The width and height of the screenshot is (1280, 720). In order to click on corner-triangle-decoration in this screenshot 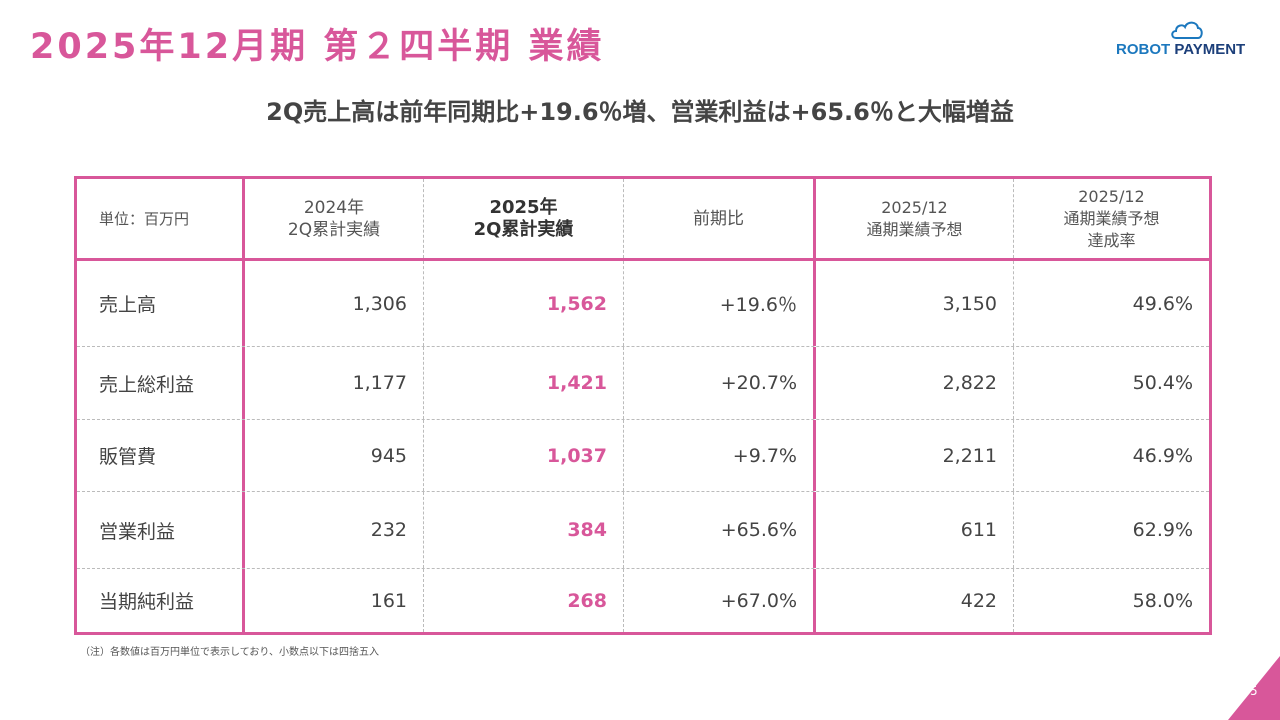, I will do `click(1254, 688)`.